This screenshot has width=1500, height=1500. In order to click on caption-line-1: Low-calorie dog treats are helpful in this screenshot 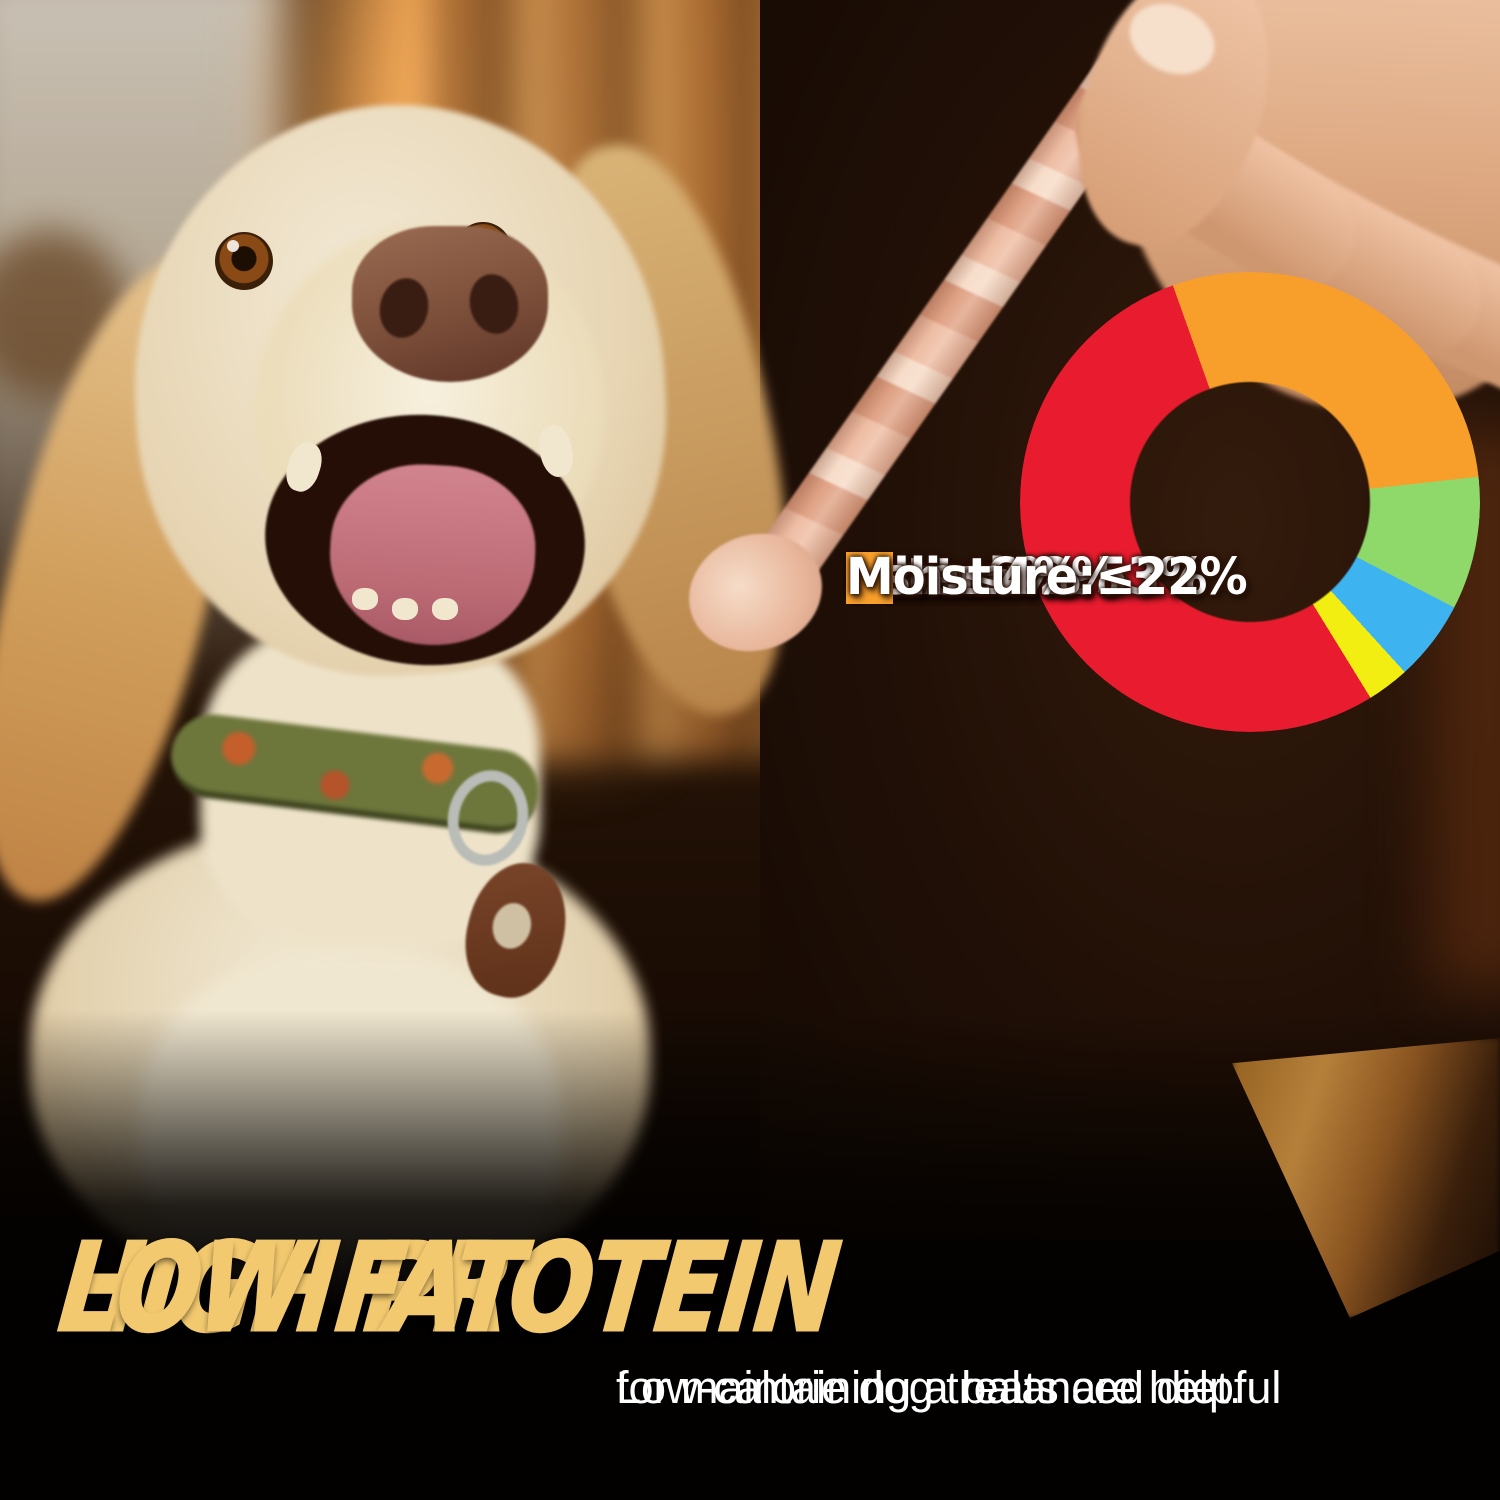, I will do `click(949, 1387)`.